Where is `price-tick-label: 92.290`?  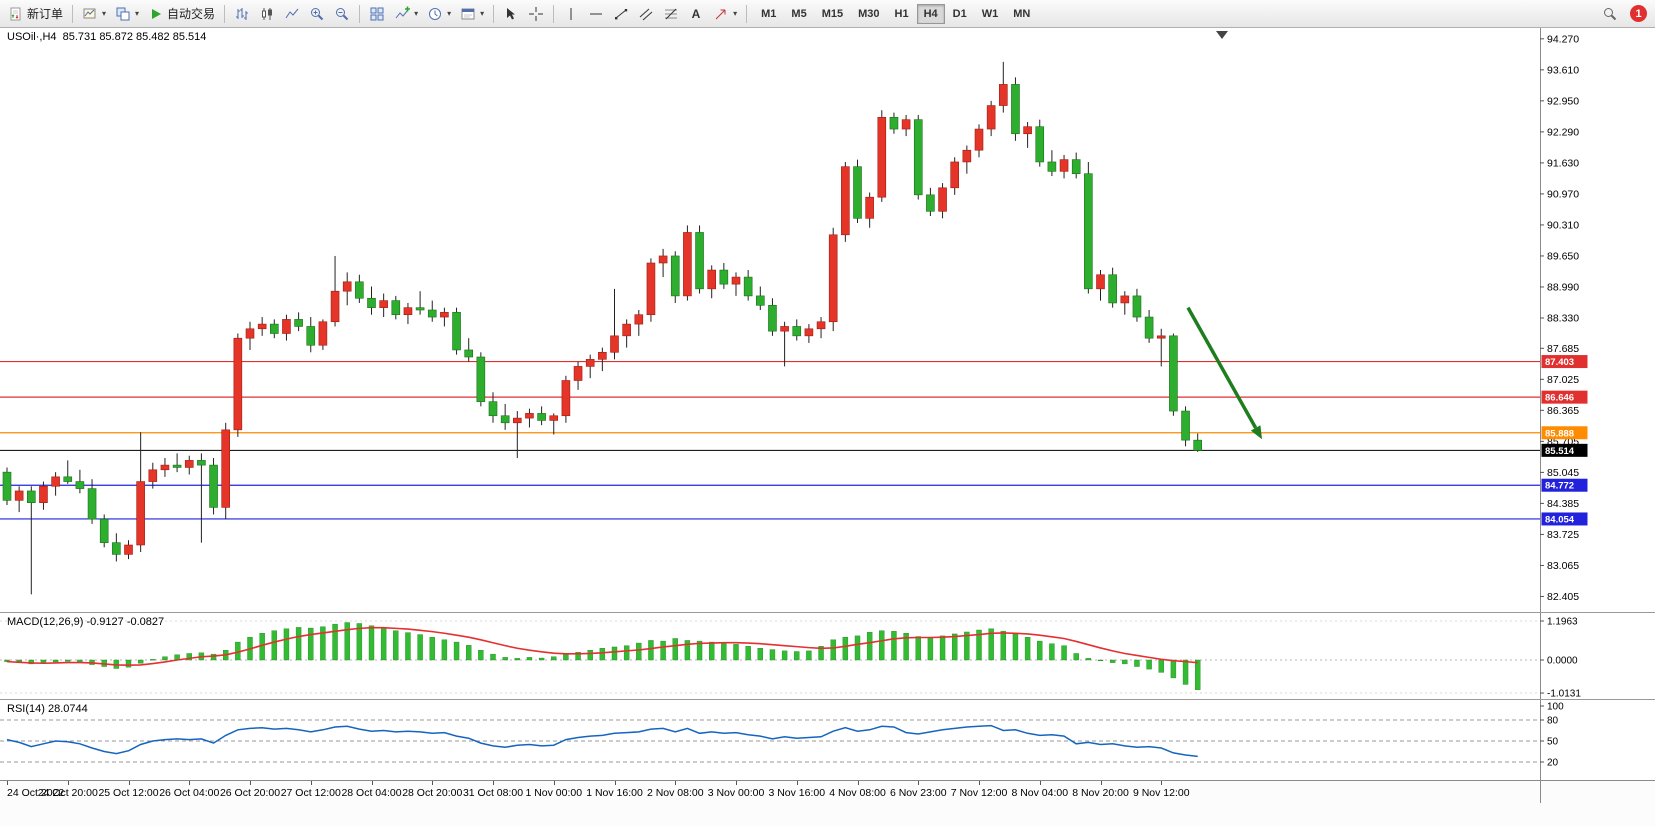 price-tick-label: 92.290 is located at coordinates (1563, 132).